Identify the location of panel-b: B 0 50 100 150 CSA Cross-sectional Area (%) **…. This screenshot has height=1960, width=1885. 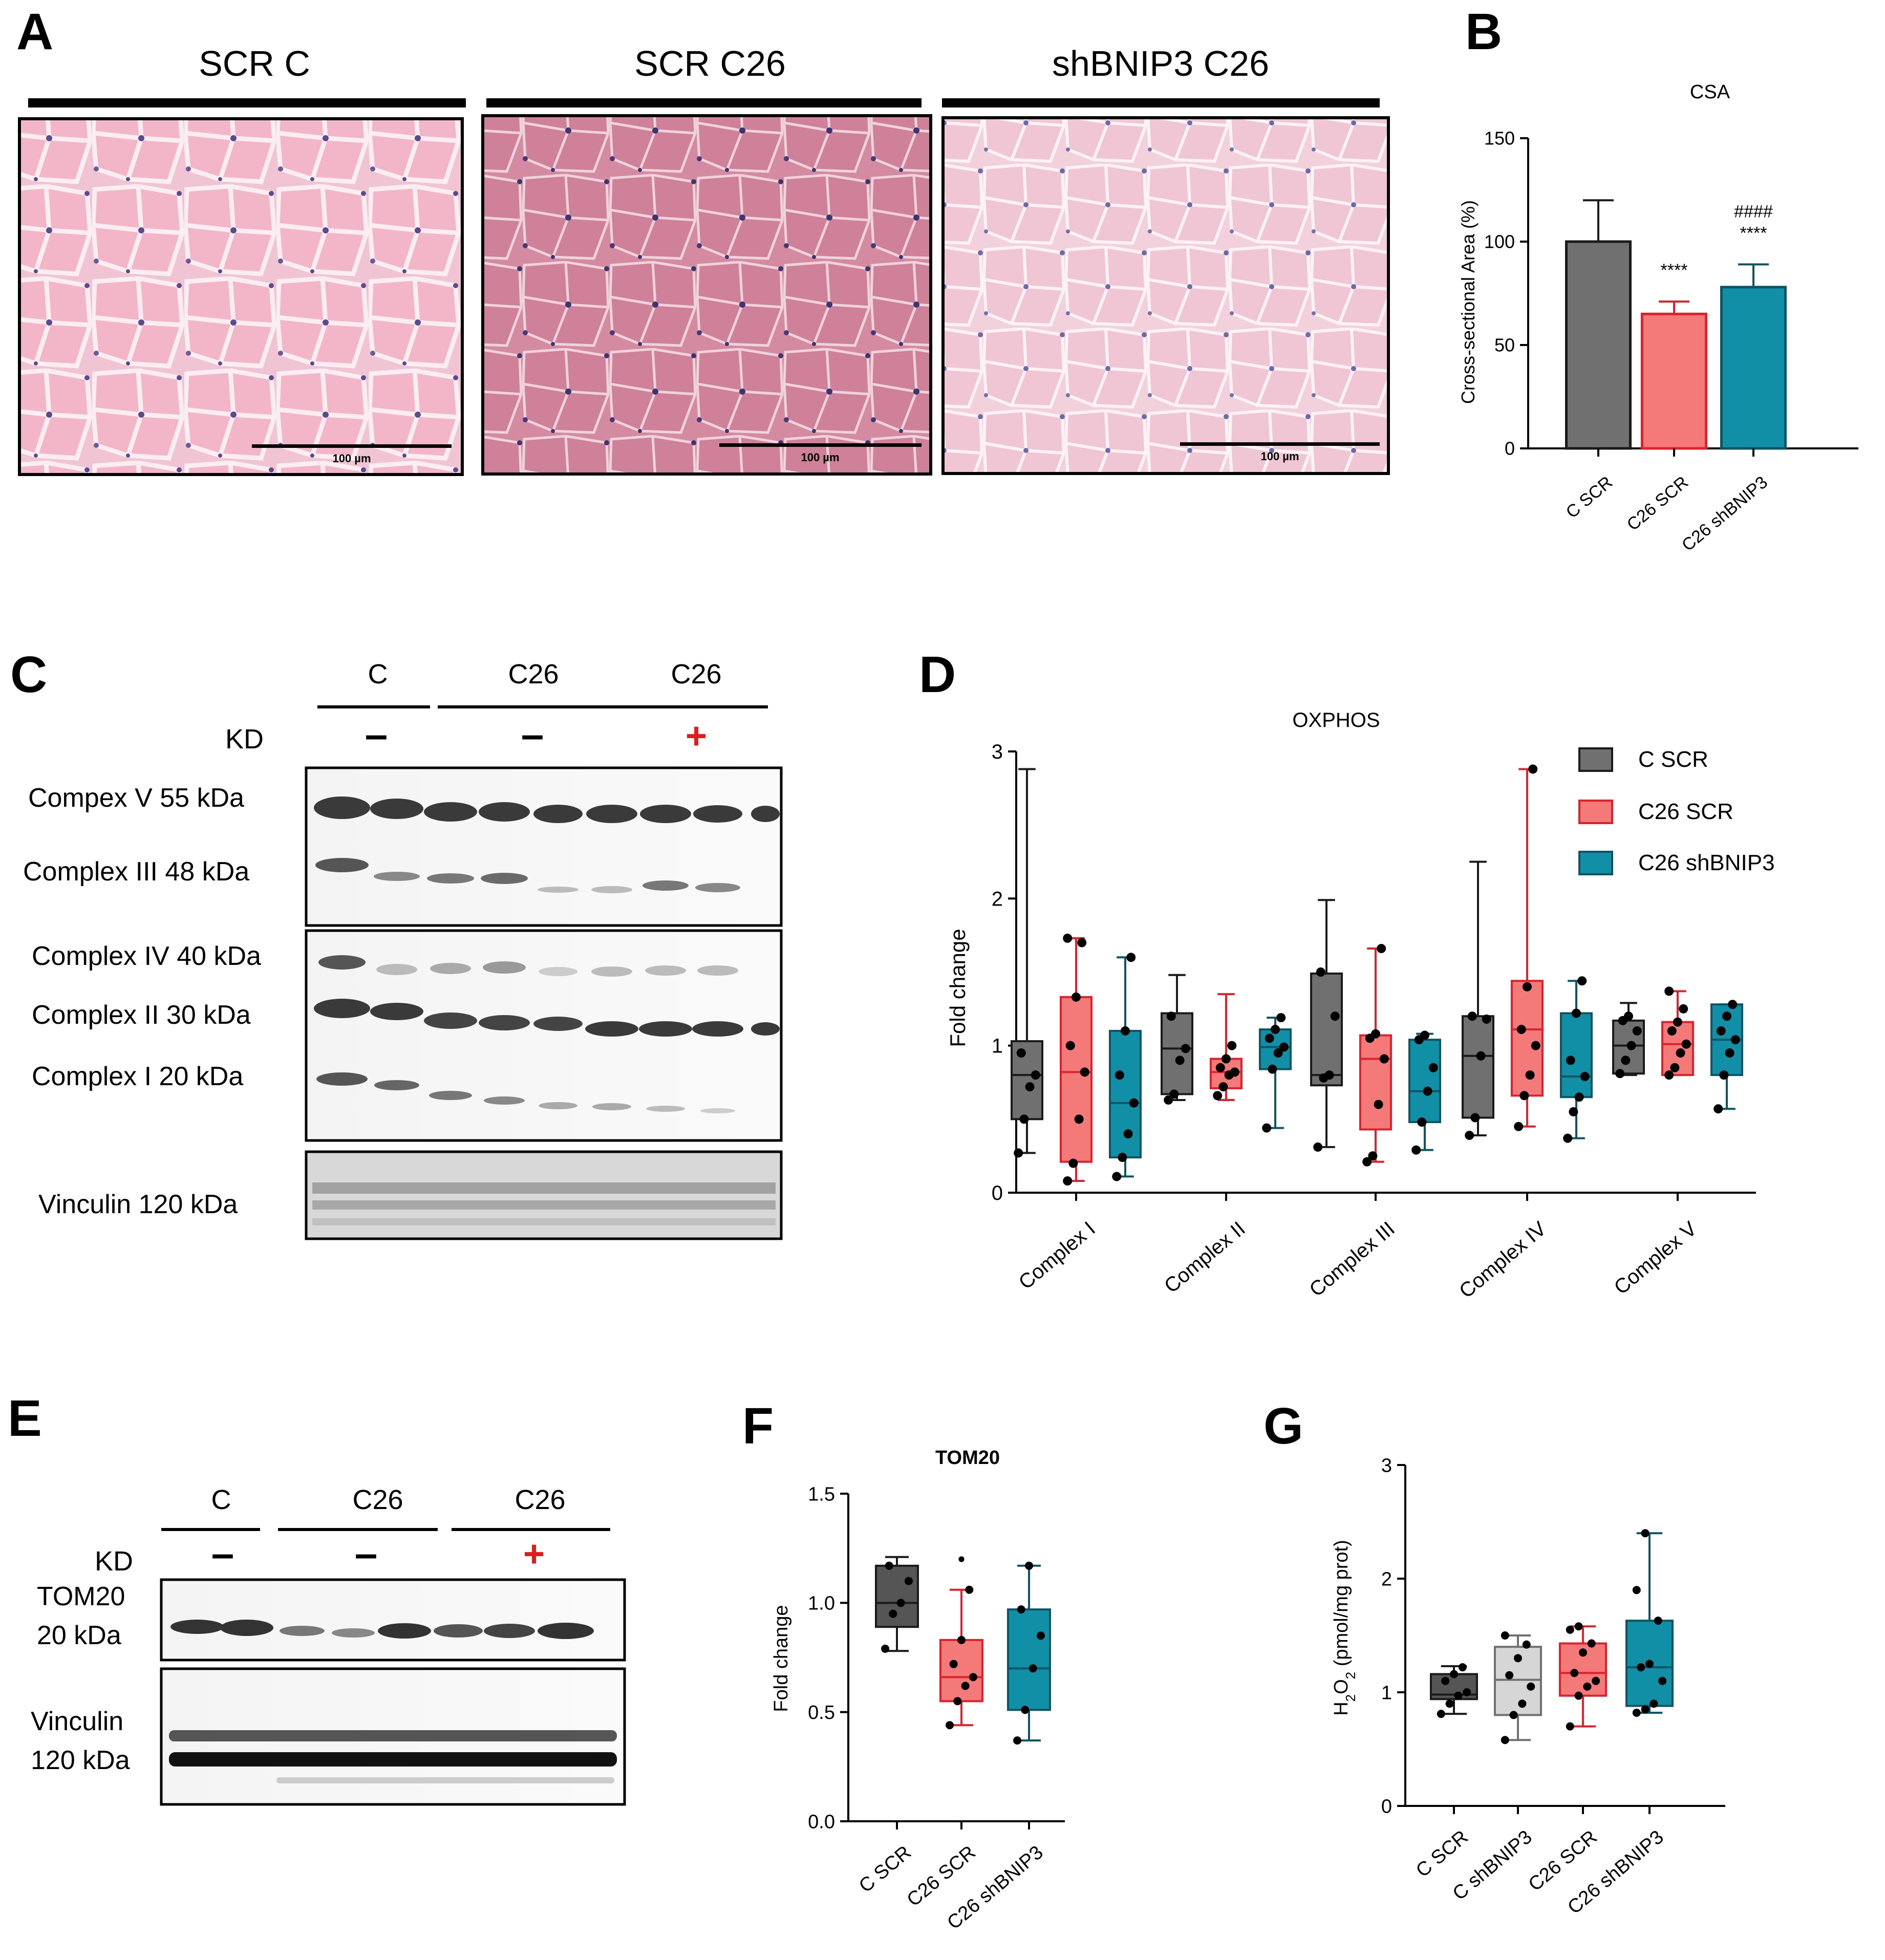
(1658, 279).